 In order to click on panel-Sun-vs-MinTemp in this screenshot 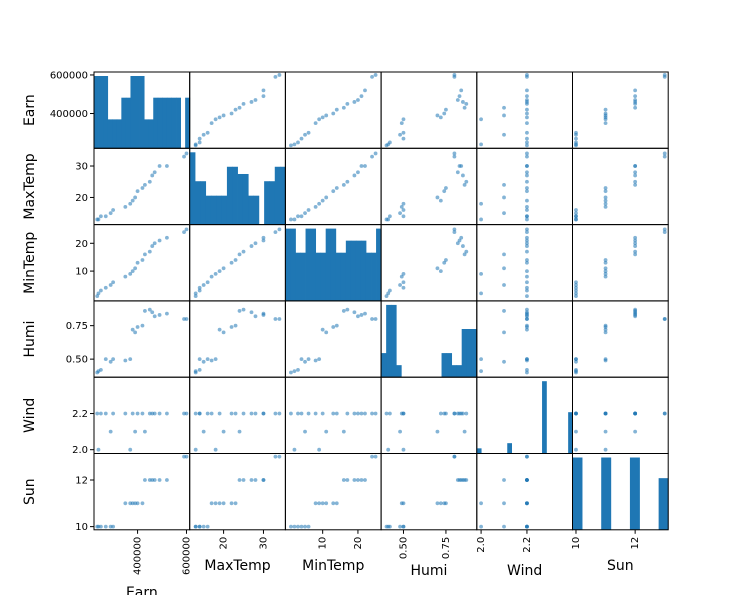, I will do `click(333, 492)`.